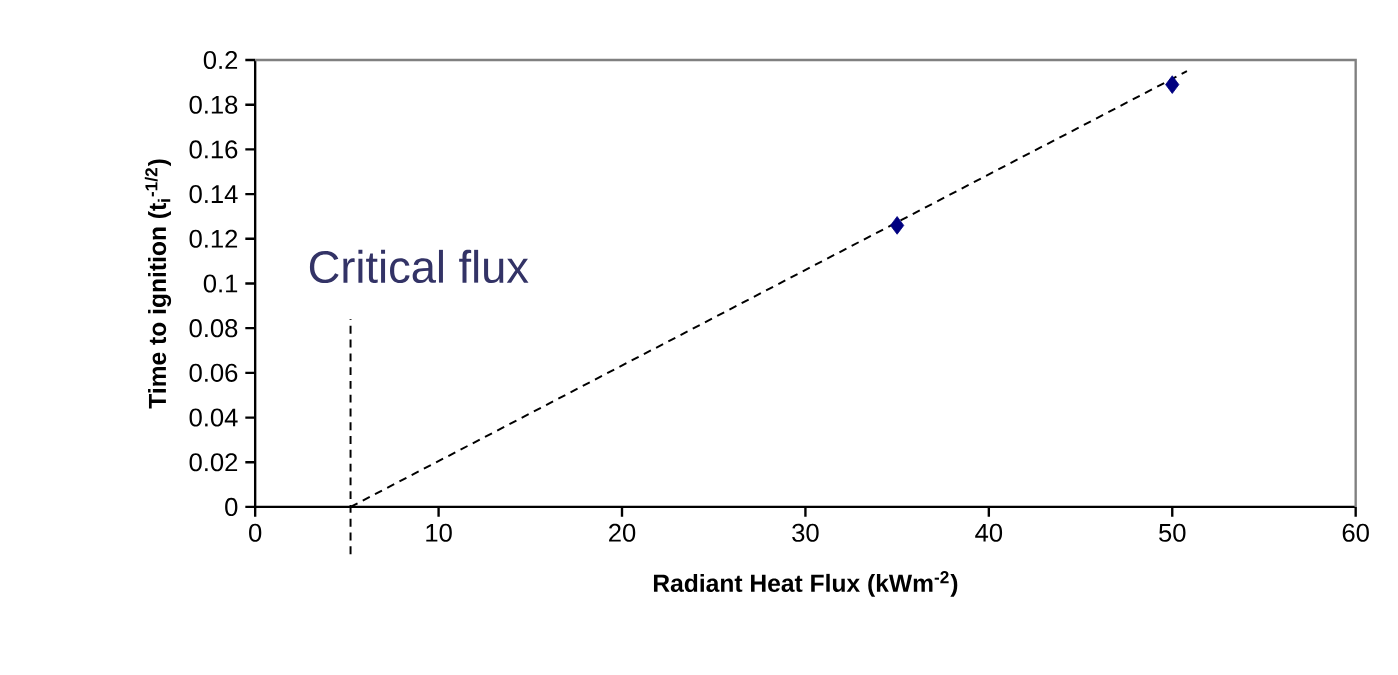 Image resolution: width=1398 pixels, height=675 pixels. What do you see at coordinates (213, 462) in the screenshot?
I see `y-tick-label: 0.02` at bounding box center [213, 462].